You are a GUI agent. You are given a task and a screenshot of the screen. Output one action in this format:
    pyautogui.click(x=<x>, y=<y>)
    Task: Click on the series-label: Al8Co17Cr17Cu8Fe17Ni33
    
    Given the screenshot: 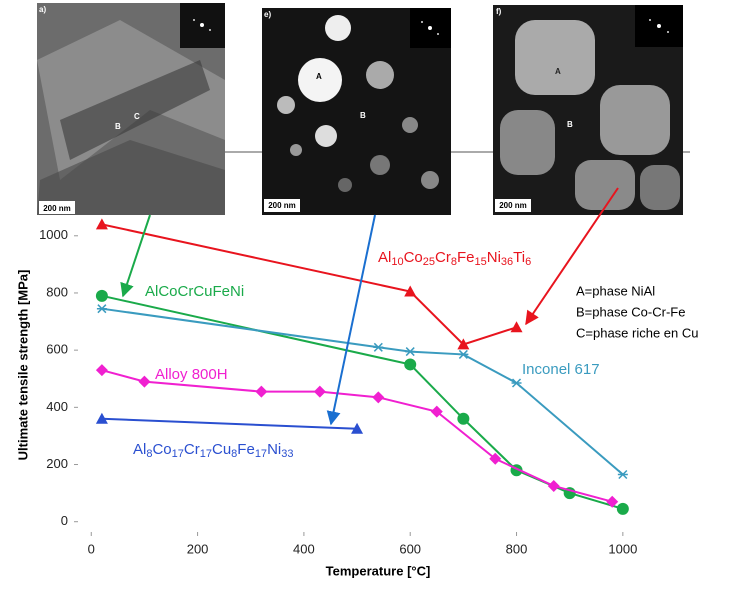 What is the action you would take?
    pyautogui.click(x=213, y=450)
    